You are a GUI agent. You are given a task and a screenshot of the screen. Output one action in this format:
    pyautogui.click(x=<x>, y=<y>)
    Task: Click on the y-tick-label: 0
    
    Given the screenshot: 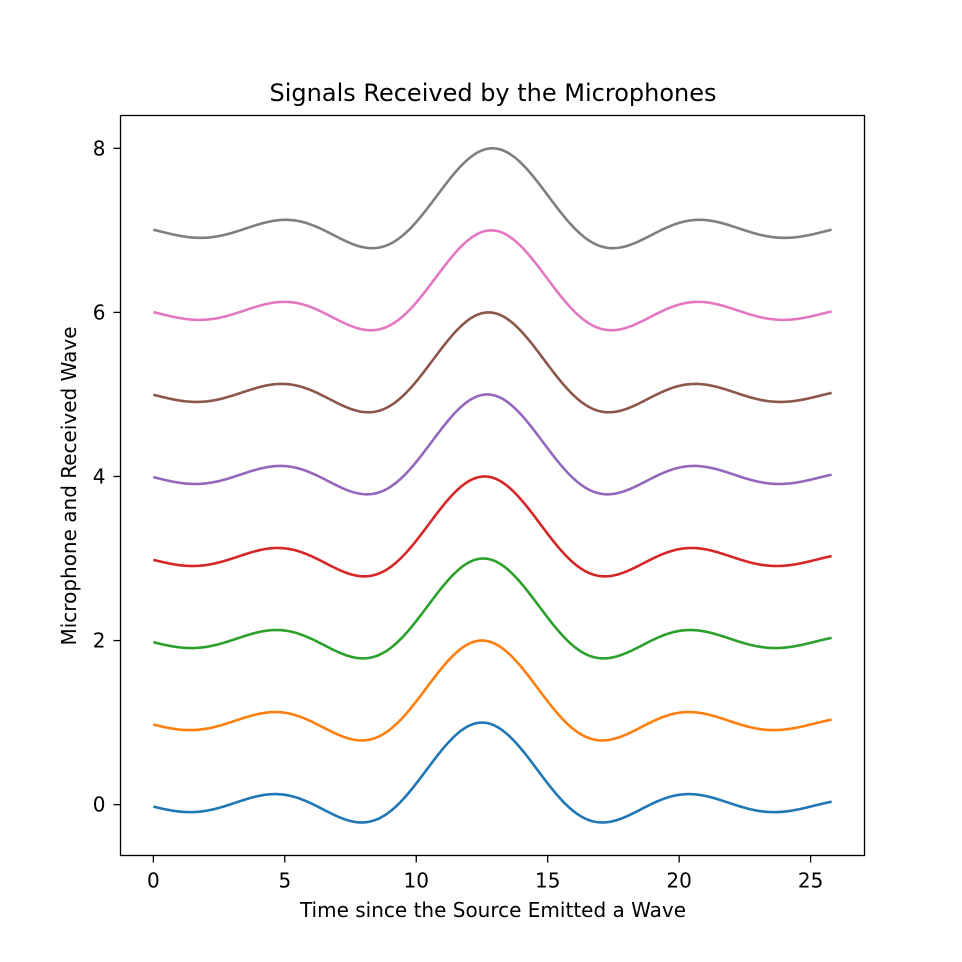 What is the action you would take?
    pyautogui.click(x=99, y=805)
    